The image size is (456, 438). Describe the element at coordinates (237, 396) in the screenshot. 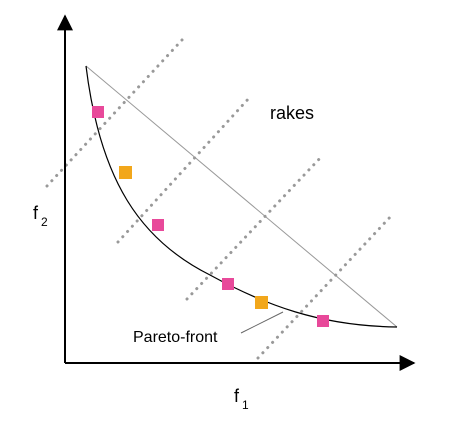

I see `x-axis-label-main: f` at that location.